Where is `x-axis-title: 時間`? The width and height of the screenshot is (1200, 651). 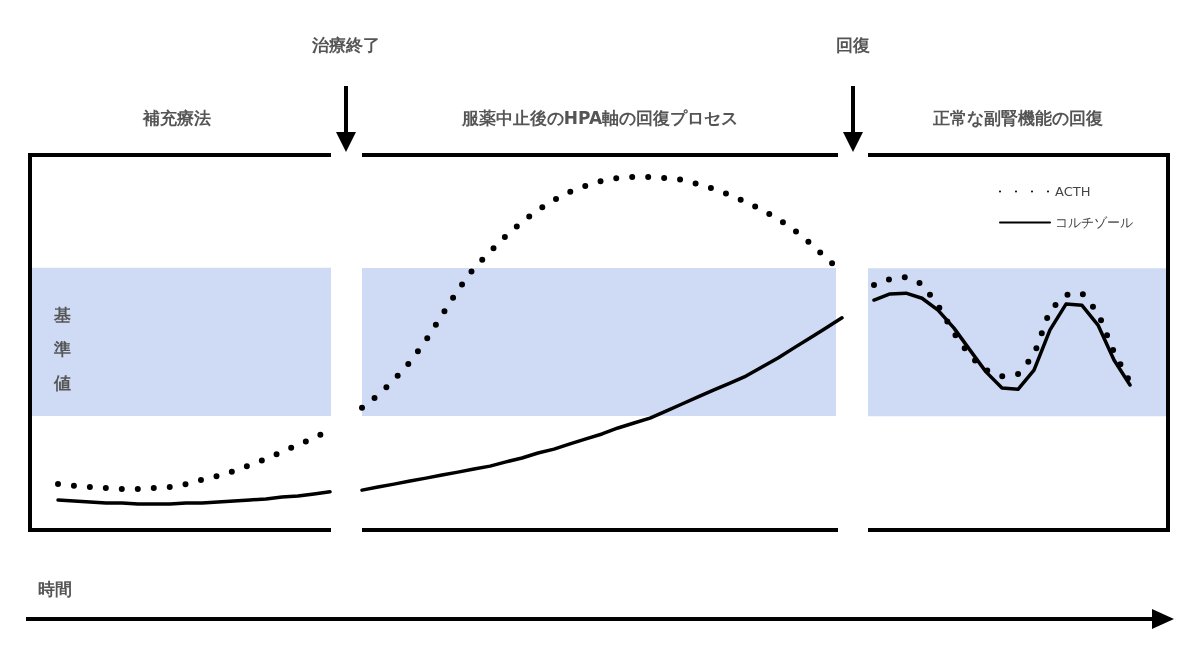
x-axis-title: 時間 is located at coordinates (55, 589).